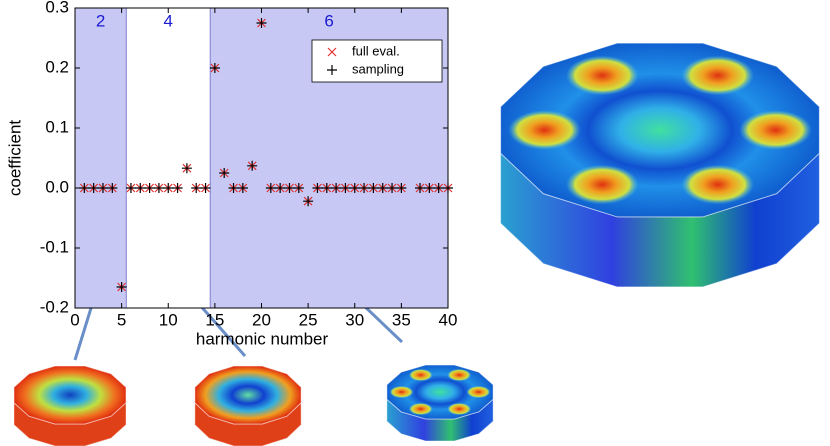 The width and height of the screenshot is (830, 446). Describe the element at coordinates (54, 246) in the screenshot. I see `y-tick-label: -0.1` at that location.